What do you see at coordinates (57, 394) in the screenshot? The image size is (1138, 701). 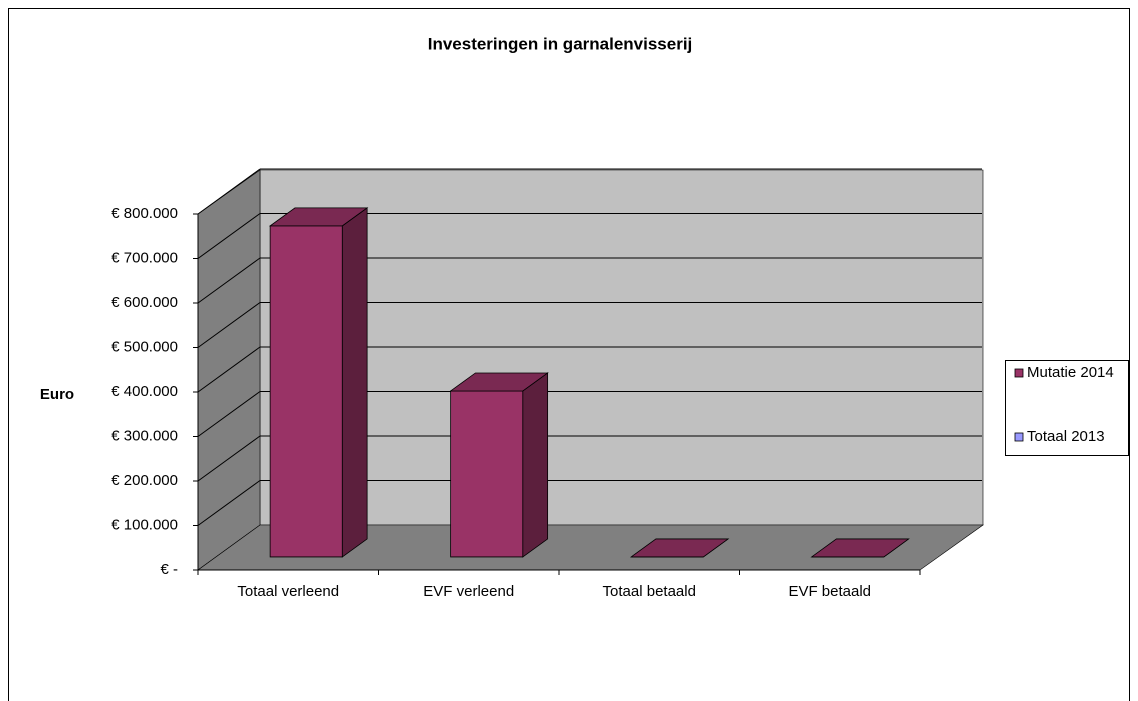 I see `y-axis-title: Euro` at bounding box center [57, 394].